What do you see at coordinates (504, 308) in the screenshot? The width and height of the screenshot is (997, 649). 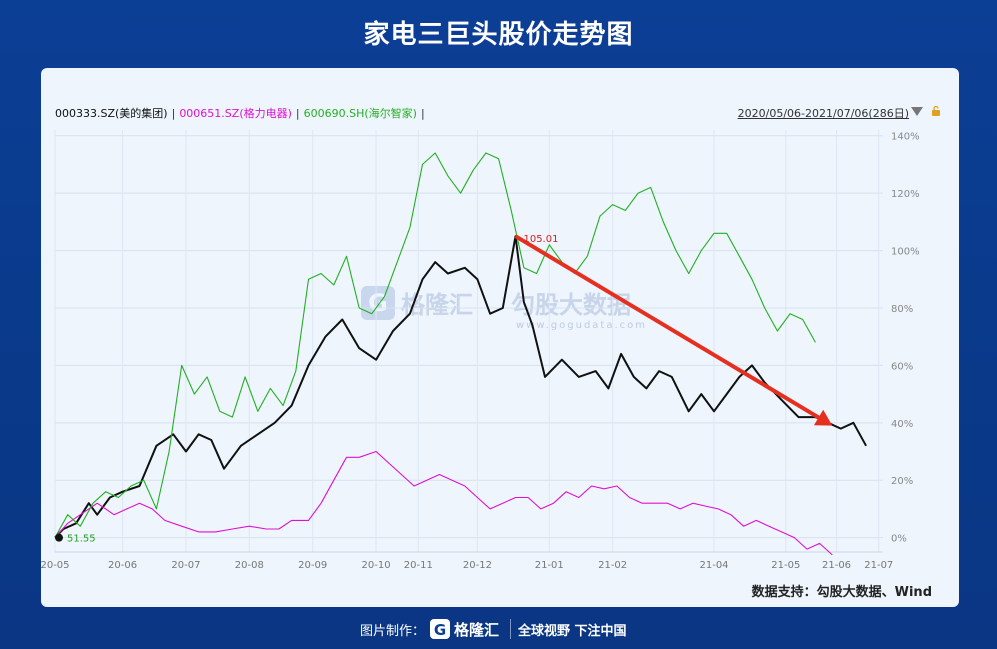 I see `watermark: G 格隆汇 勾股大数据 www.gogudata.com` at bounding box center [504, 308].